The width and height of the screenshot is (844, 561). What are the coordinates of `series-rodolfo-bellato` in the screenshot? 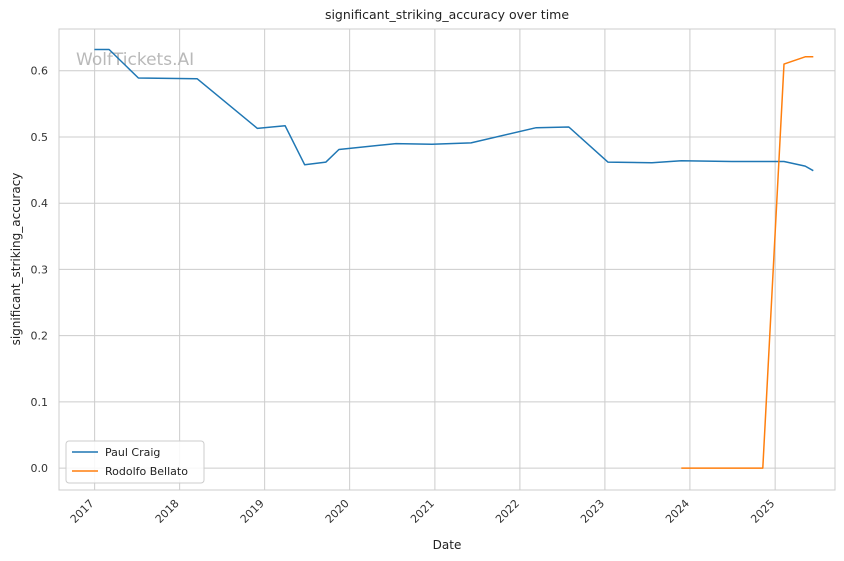 It's located at (747, 262).